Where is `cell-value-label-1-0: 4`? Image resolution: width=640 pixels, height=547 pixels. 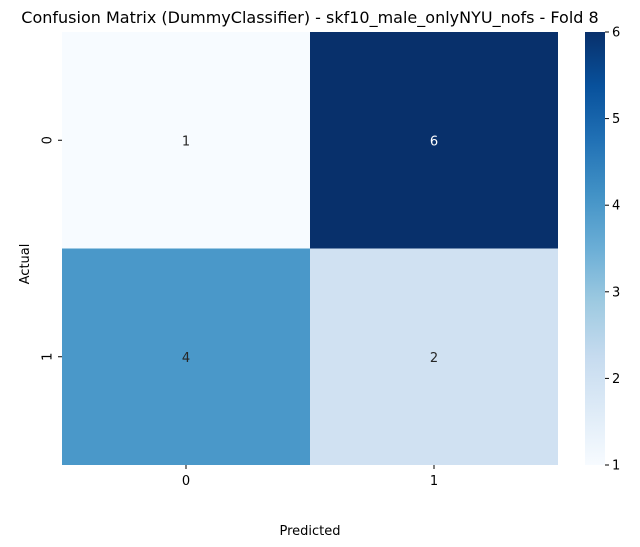
cell-value-label-1-0: 4 is located at coordinates (186, 358).